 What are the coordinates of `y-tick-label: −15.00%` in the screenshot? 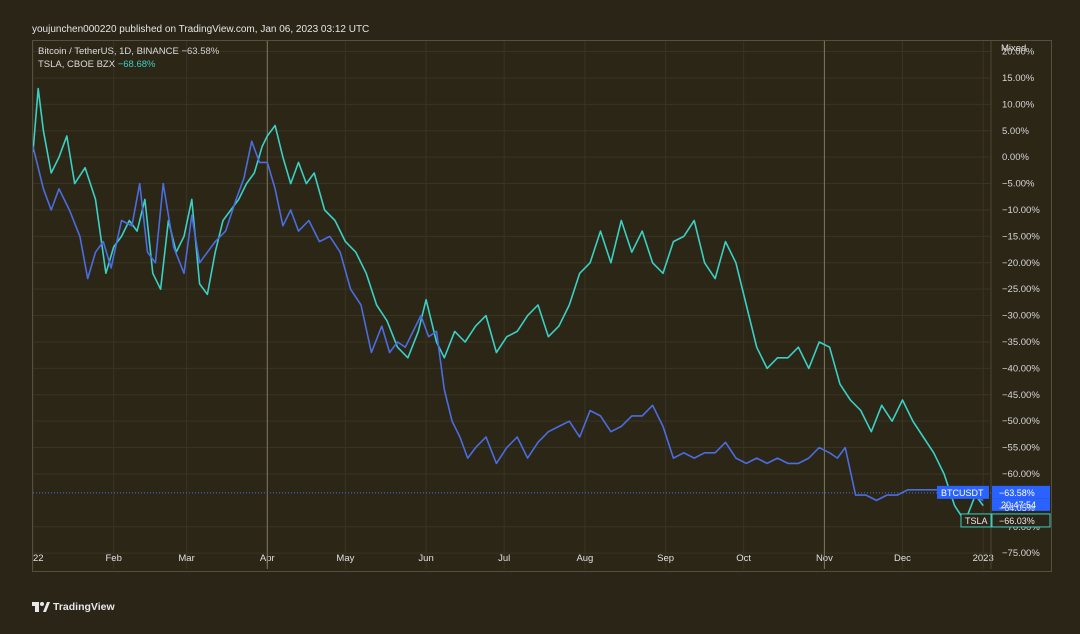 It's located at (1021, 236).